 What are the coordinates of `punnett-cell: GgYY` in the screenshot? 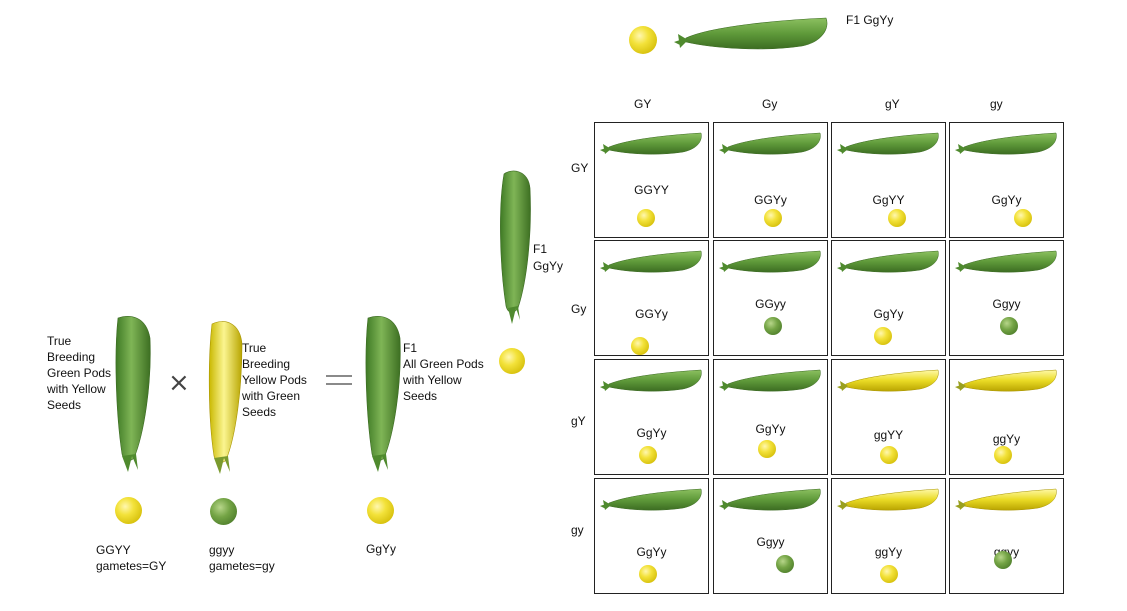 It's located at (888, 180).